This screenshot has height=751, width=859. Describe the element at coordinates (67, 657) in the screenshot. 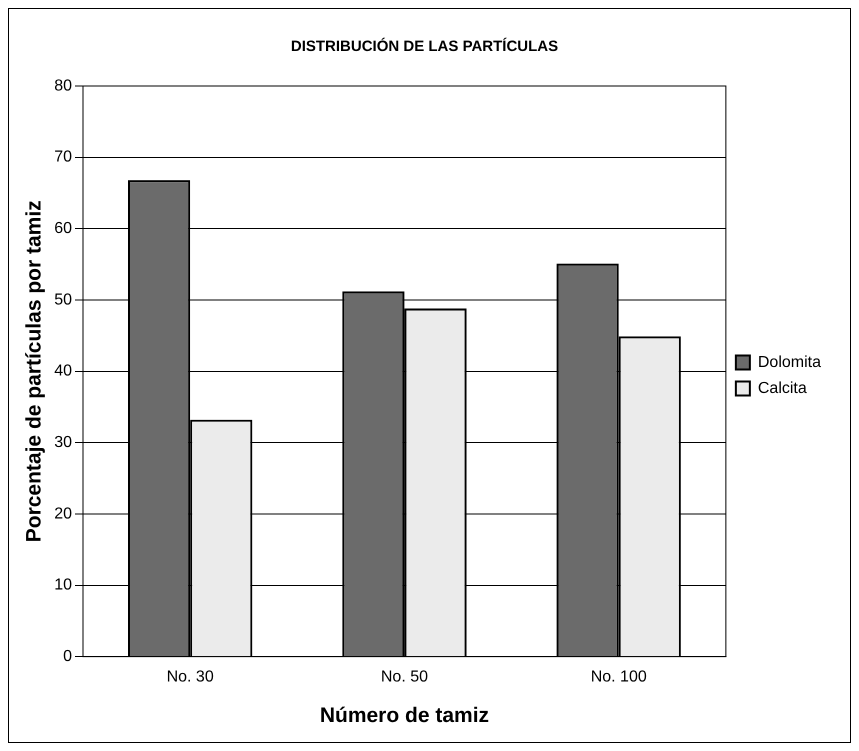

I see `y-tick-label: 0` at that location.